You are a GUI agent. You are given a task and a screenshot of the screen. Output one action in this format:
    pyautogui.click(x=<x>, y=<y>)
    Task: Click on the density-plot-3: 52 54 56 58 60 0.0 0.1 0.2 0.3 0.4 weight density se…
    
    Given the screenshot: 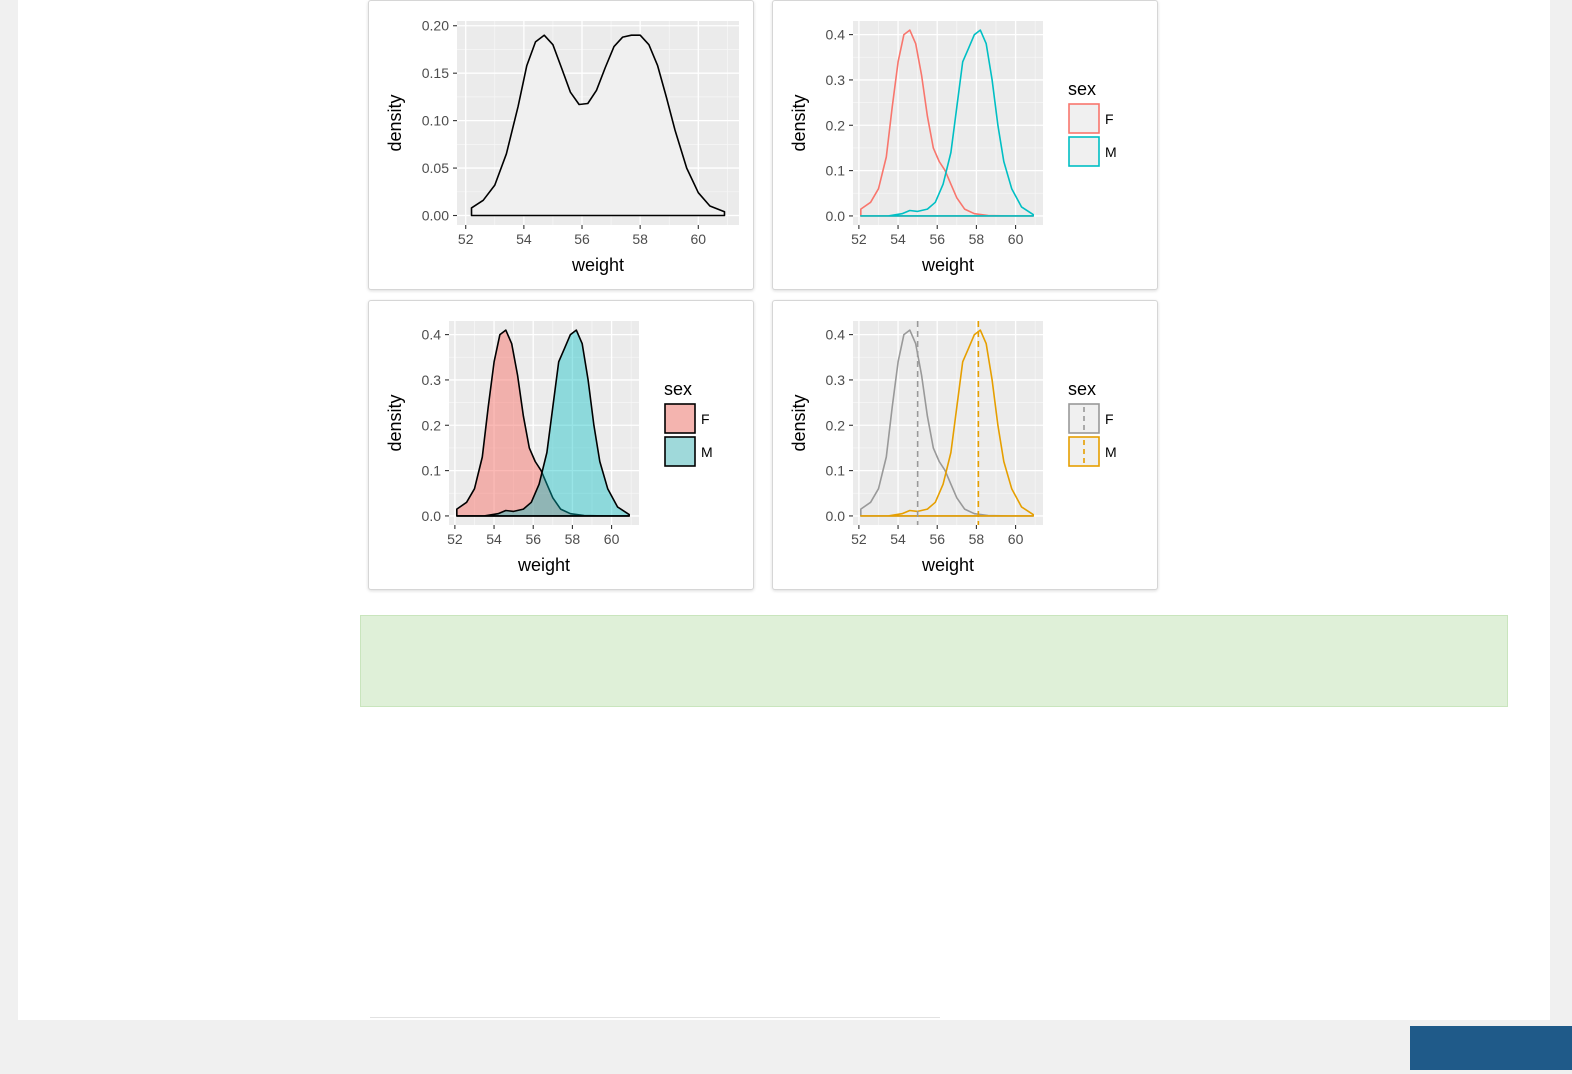 What is the action you would take?
    pyautogui.click(x=549, y=448)
    